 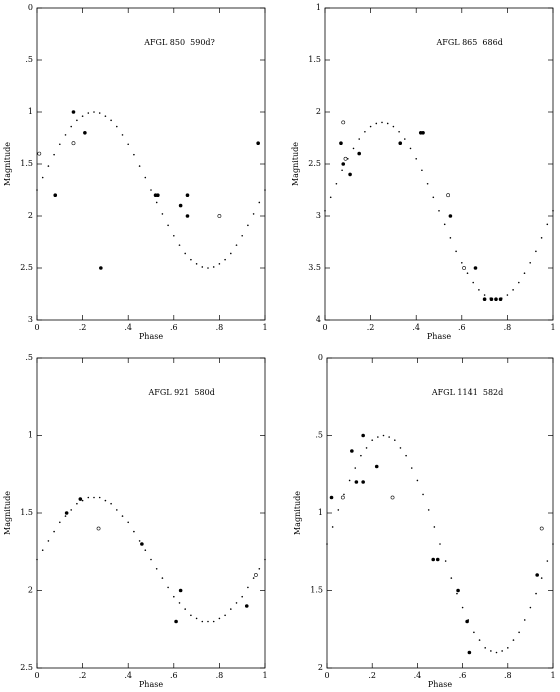 I want to click on chart-title: AFGL 865 686d, so click(x=469, y=42).